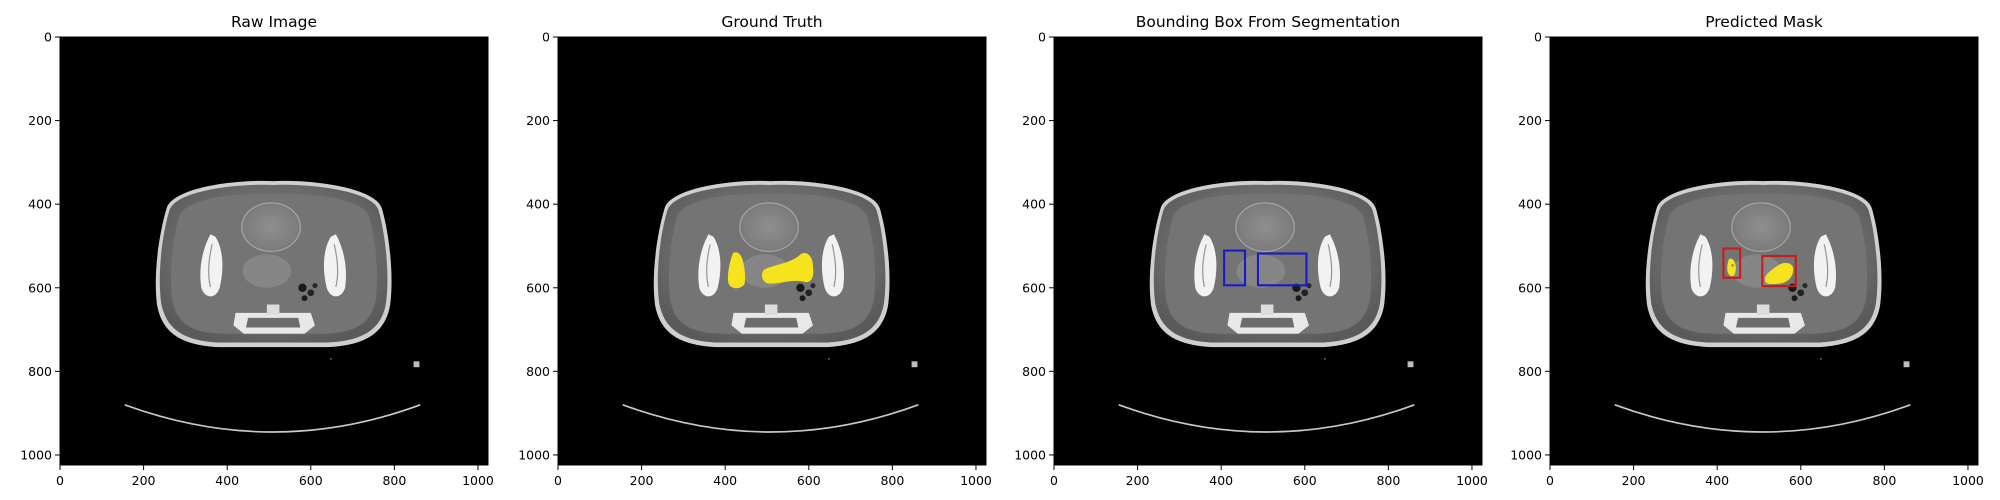 The height and width of the screenshot is (500, 2000). Describe the element at coordinates (274, 22) in the screenshot. I see `panel-title: Raw Image` at that location.